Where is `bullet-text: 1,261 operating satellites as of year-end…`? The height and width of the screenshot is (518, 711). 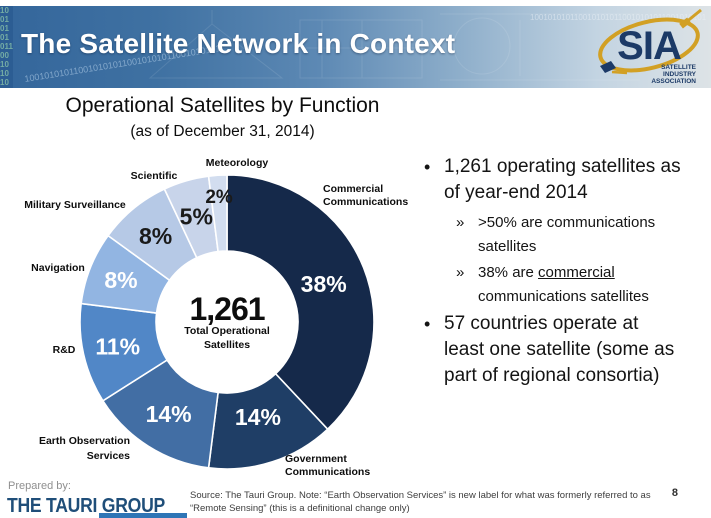
bullet-text: 1,261 operating satellites as of year-end… is located at coordinates (562, 179).